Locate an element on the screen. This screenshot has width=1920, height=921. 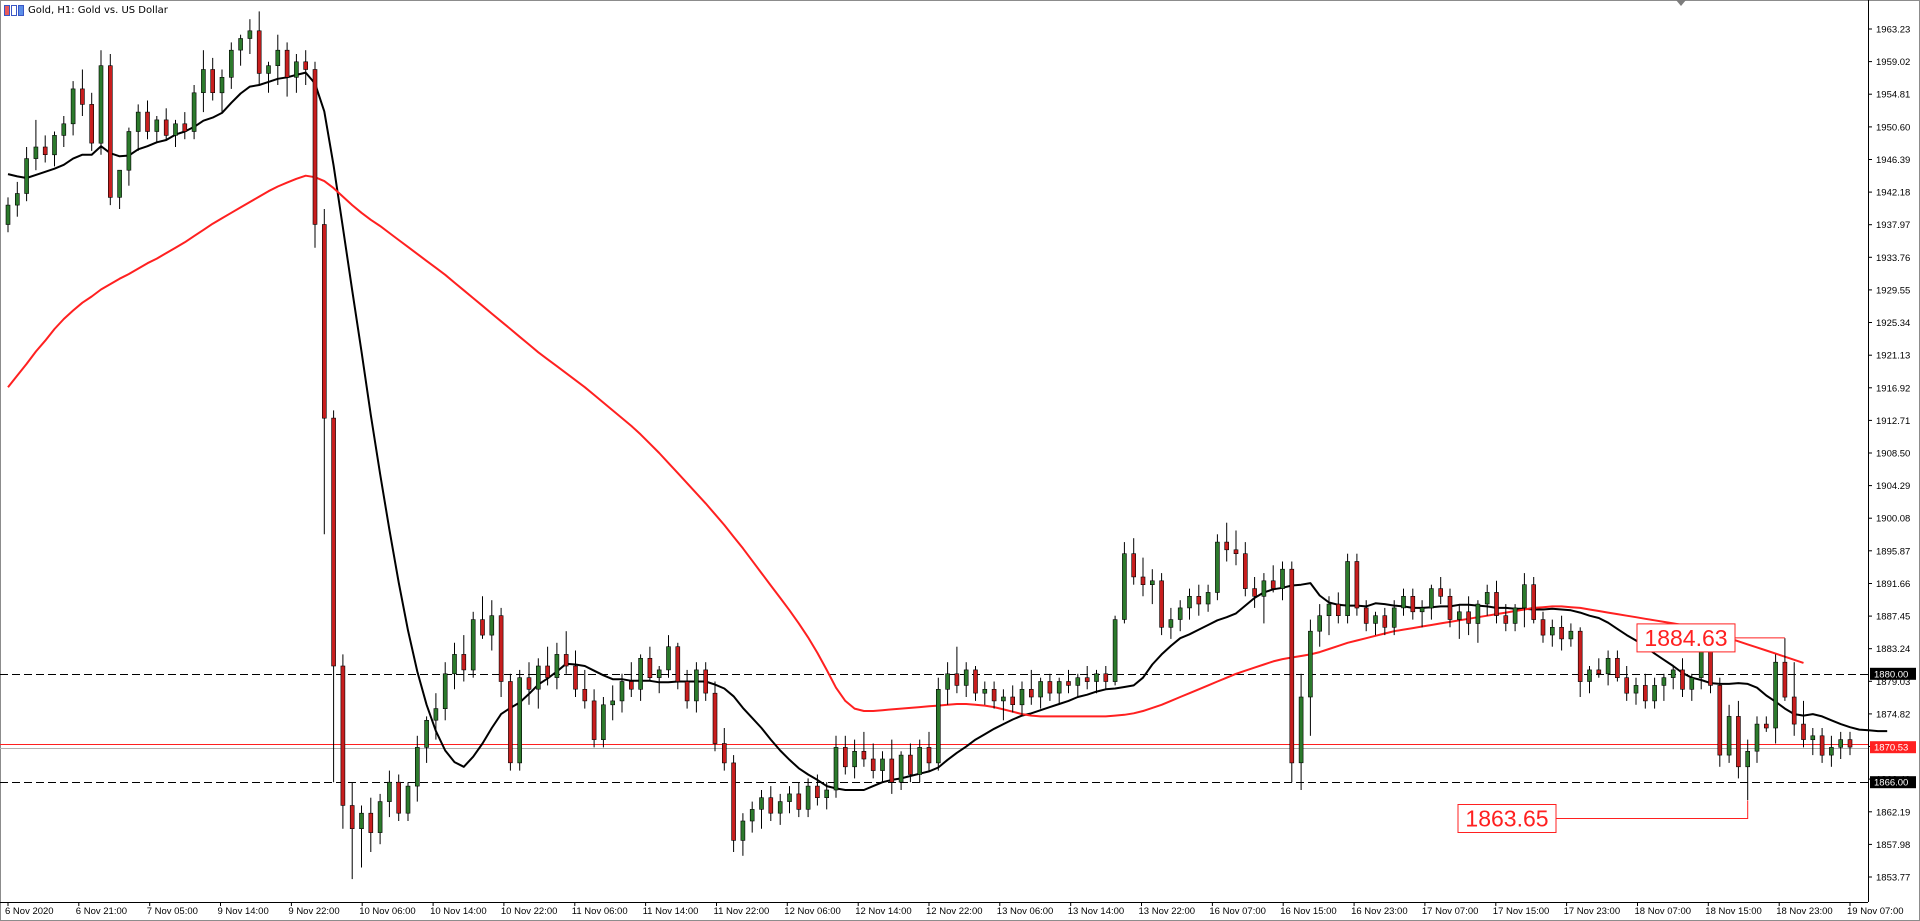
chart-title: Gold, H1: Gold vs. US Dollar is located at coordinates (98, 10).